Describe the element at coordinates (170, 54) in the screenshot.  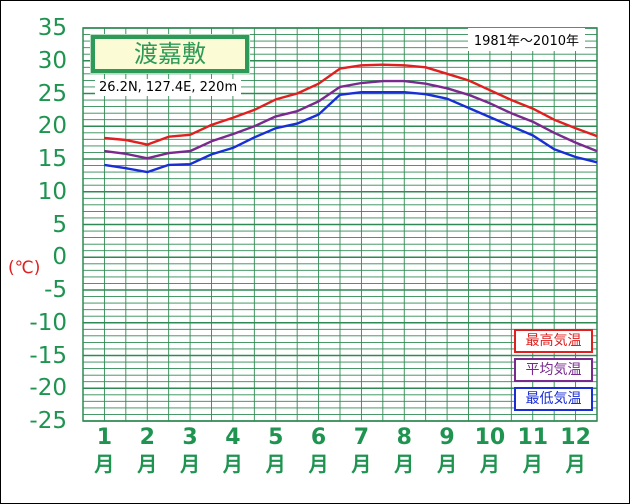
I see `station-name: 渡嘉敷` at that location.